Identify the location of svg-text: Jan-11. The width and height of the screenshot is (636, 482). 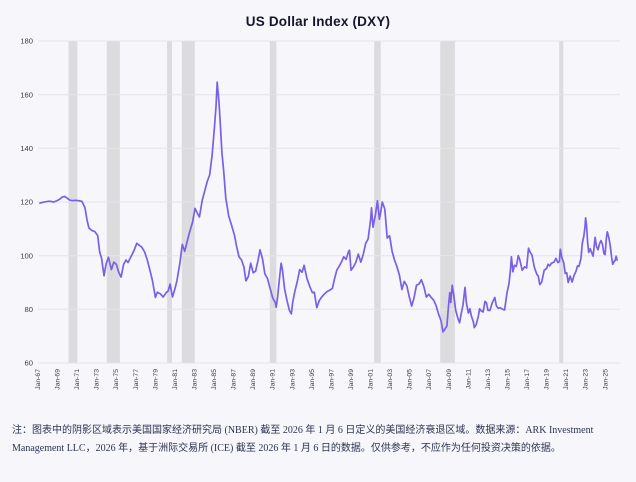
(468, 379).